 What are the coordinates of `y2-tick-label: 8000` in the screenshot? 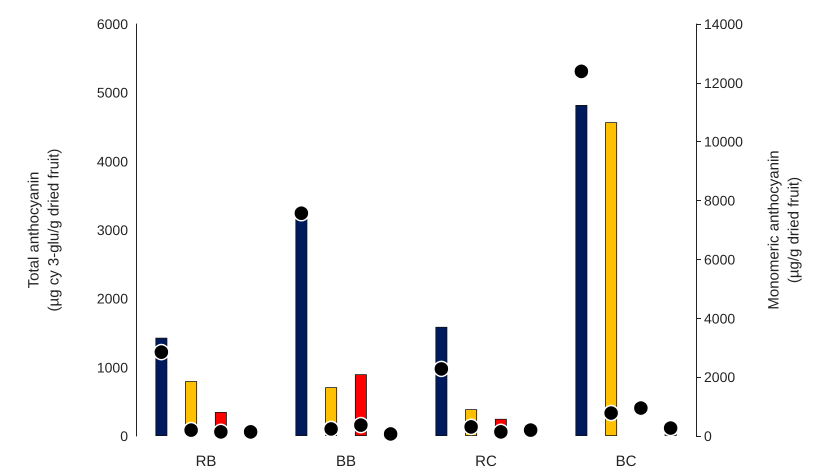 It's located at (720, 200).